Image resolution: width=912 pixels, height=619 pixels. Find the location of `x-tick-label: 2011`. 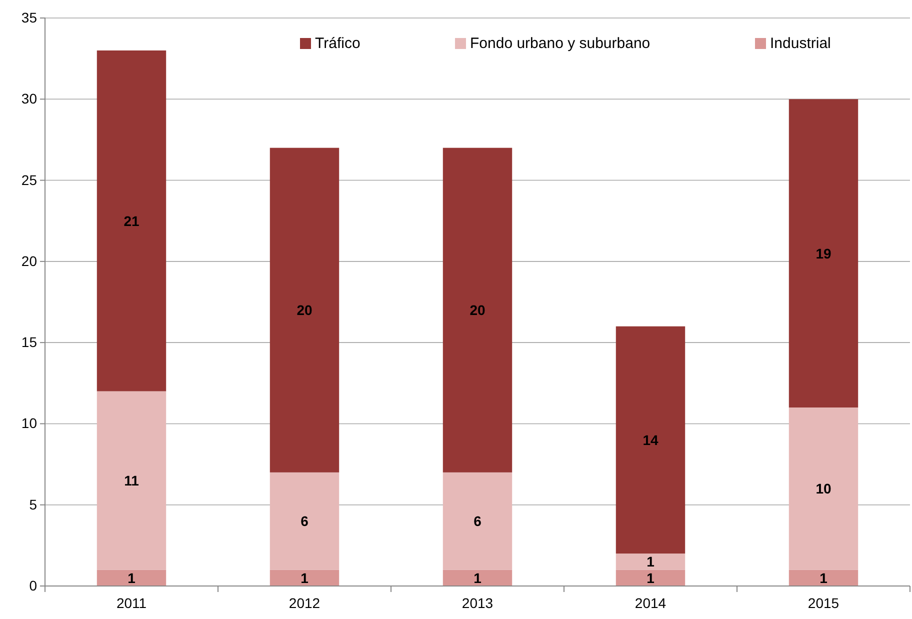

x-tick-label: 2011 is located at coordinates (131, 603).